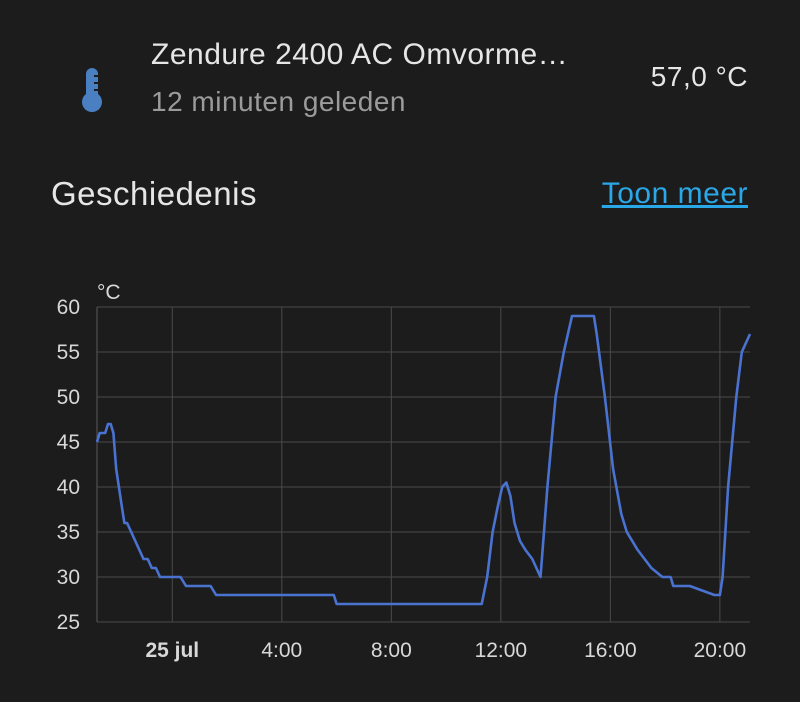 This screenshot has height=702, width=800. Describe the element at coordinates (92, 90) in the screenshot. I see `thermometer-icon` at that location.